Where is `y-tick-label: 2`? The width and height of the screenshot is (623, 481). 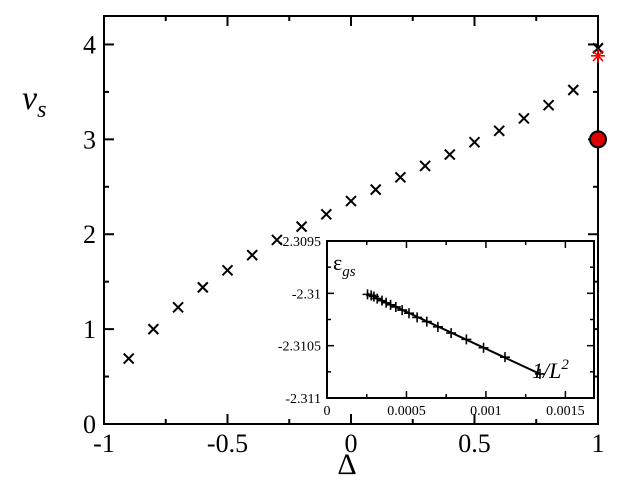
y-tick-label: 2 is located at coordinates (89, 234).